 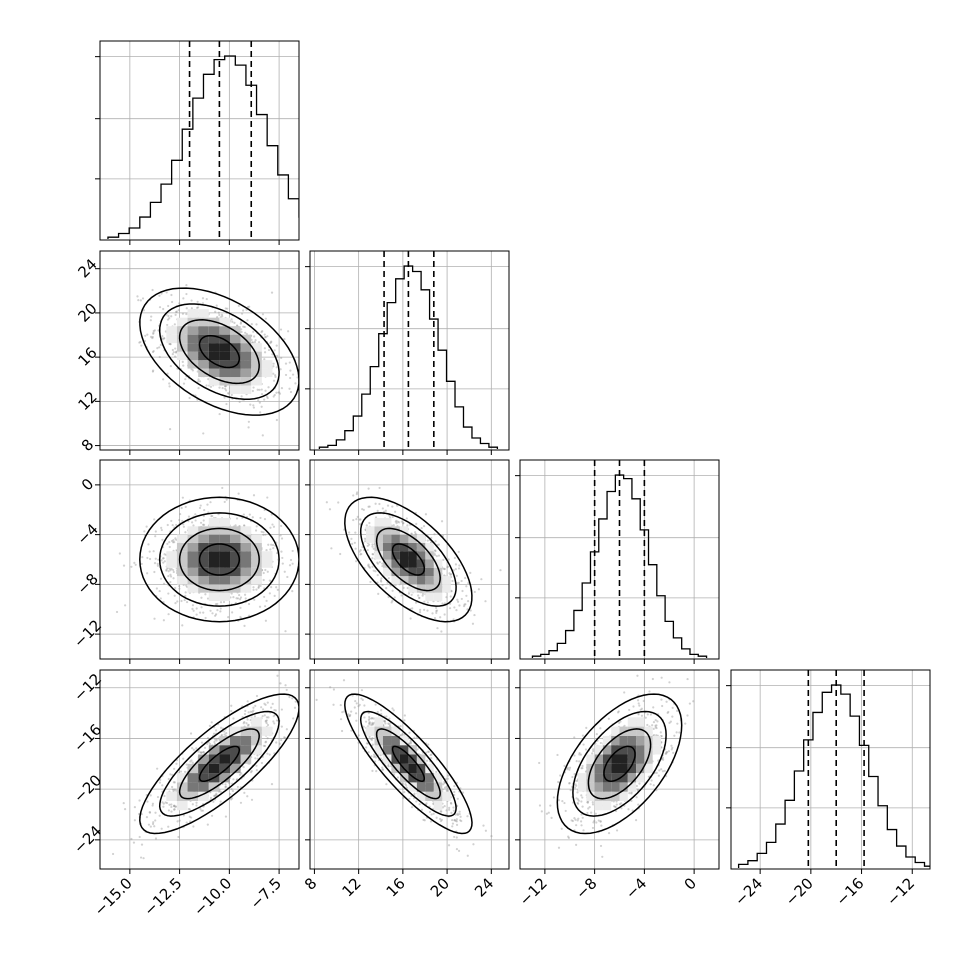 I want to click on panel-frame, so click(x=199, y=350).